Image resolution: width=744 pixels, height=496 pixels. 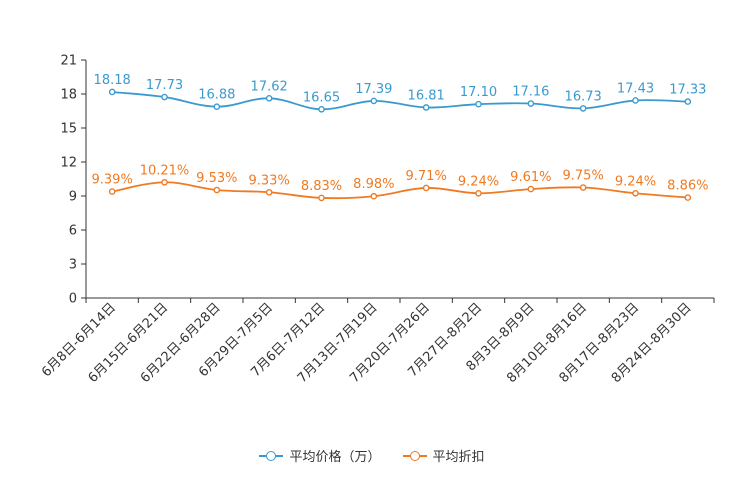 What do you see at coordinates (68, 61) in the screenshot?
I see `y-tick-label: 21` at bounding box center [68, 61].